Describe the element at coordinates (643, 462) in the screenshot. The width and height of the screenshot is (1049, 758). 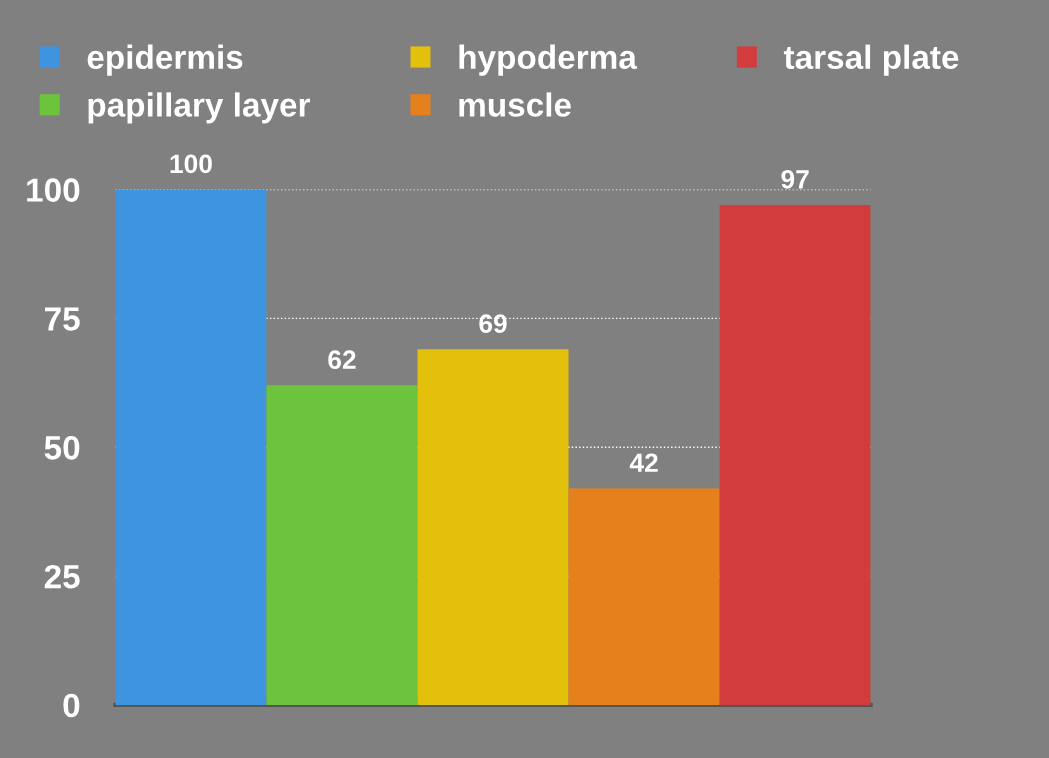
I see `data-label: 42` at that location.